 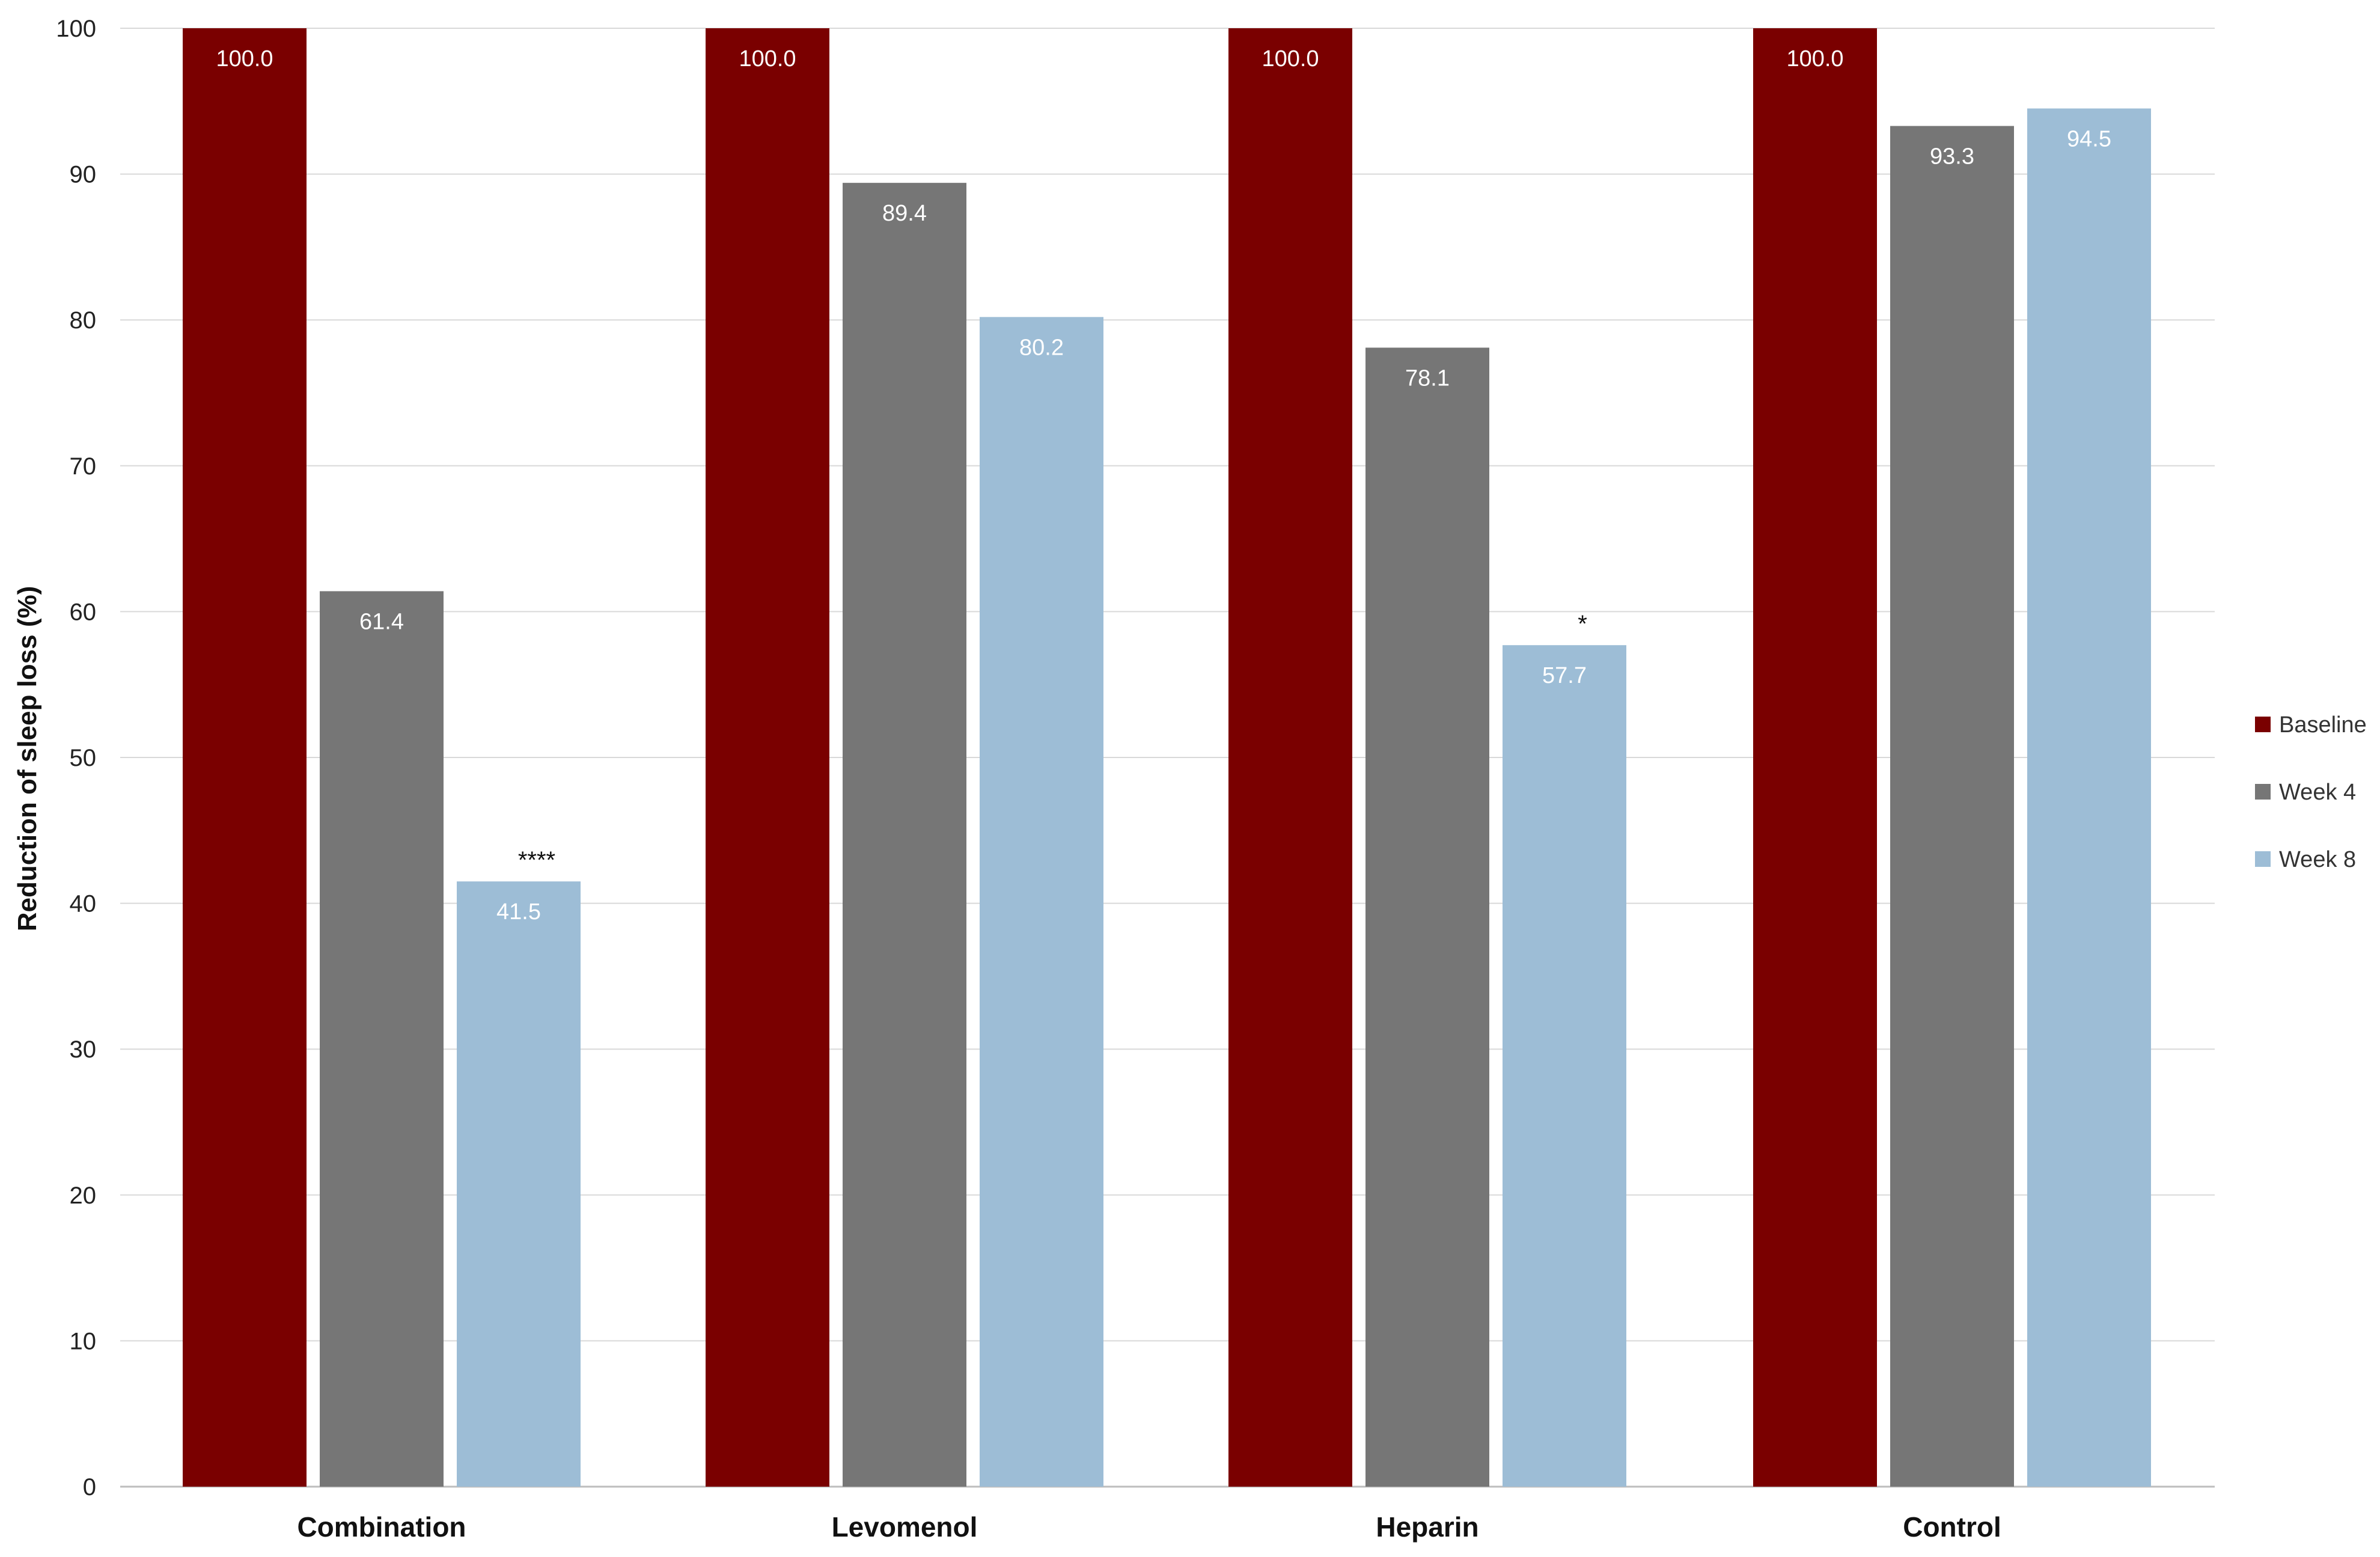 What do you see at coordinates (905, 1527) in the screenshot?
I see `x-category-label: Levomenol` at bounding box center [905, 1527].